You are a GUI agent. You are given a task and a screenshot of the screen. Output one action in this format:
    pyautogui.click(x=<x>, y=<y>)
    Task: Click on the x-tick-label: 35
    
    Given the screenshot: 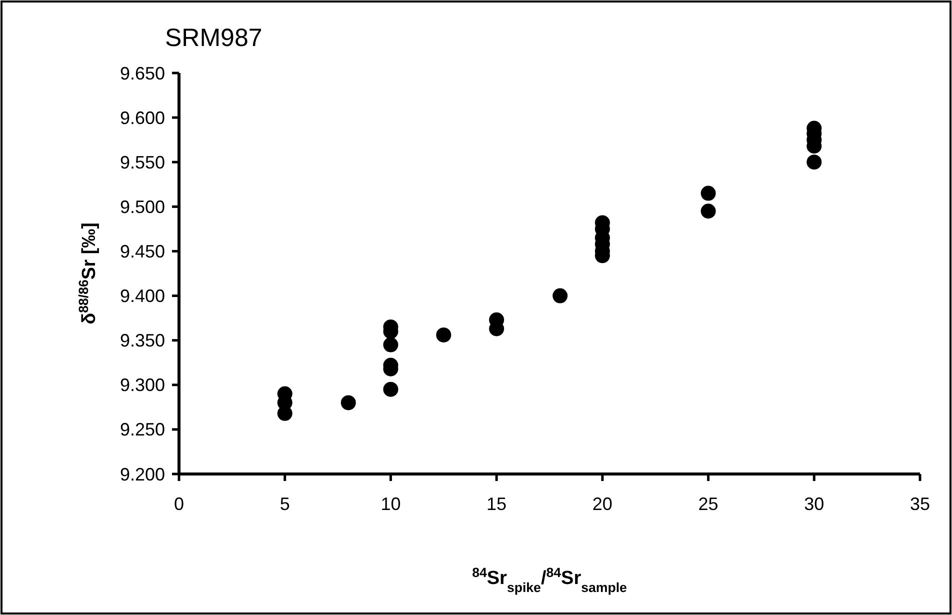 What is the action you would take?
    pyautogui.click(x=920, y=504)
    